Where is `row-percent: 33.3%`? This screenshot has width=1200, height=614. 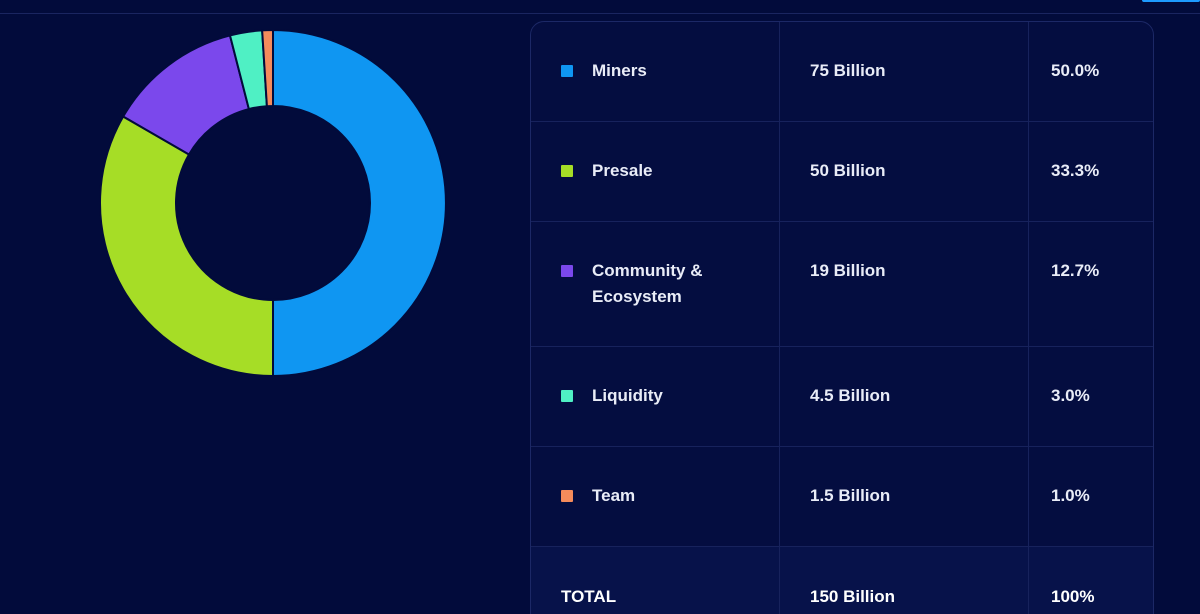 row-percent: 33.3% is located at coordinates (1075, 170).